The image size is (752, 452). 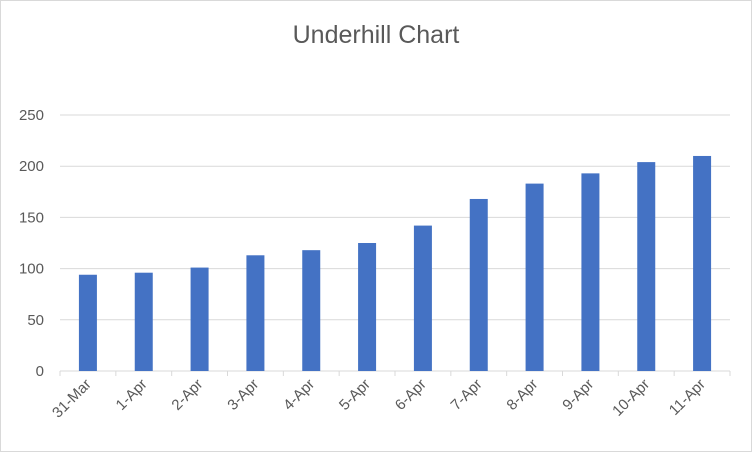 What do you see at coordinates (687, 397) in the screenshot?
I see `x-tick-label: 11-Apr` at bounding box center [687, 397].